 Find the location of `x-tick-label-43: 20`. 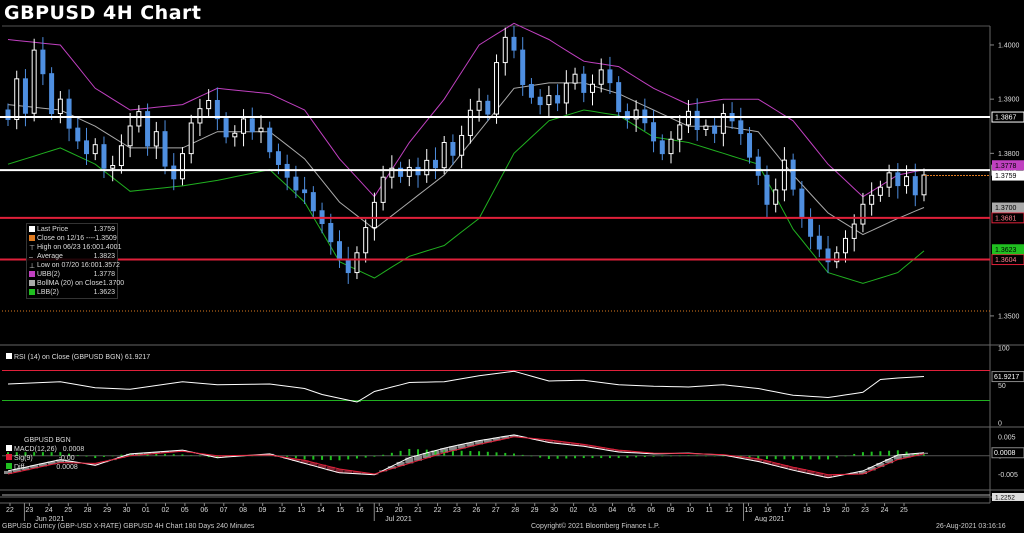

x-tick-label-43: 20 is located at coordinates (846, 510).